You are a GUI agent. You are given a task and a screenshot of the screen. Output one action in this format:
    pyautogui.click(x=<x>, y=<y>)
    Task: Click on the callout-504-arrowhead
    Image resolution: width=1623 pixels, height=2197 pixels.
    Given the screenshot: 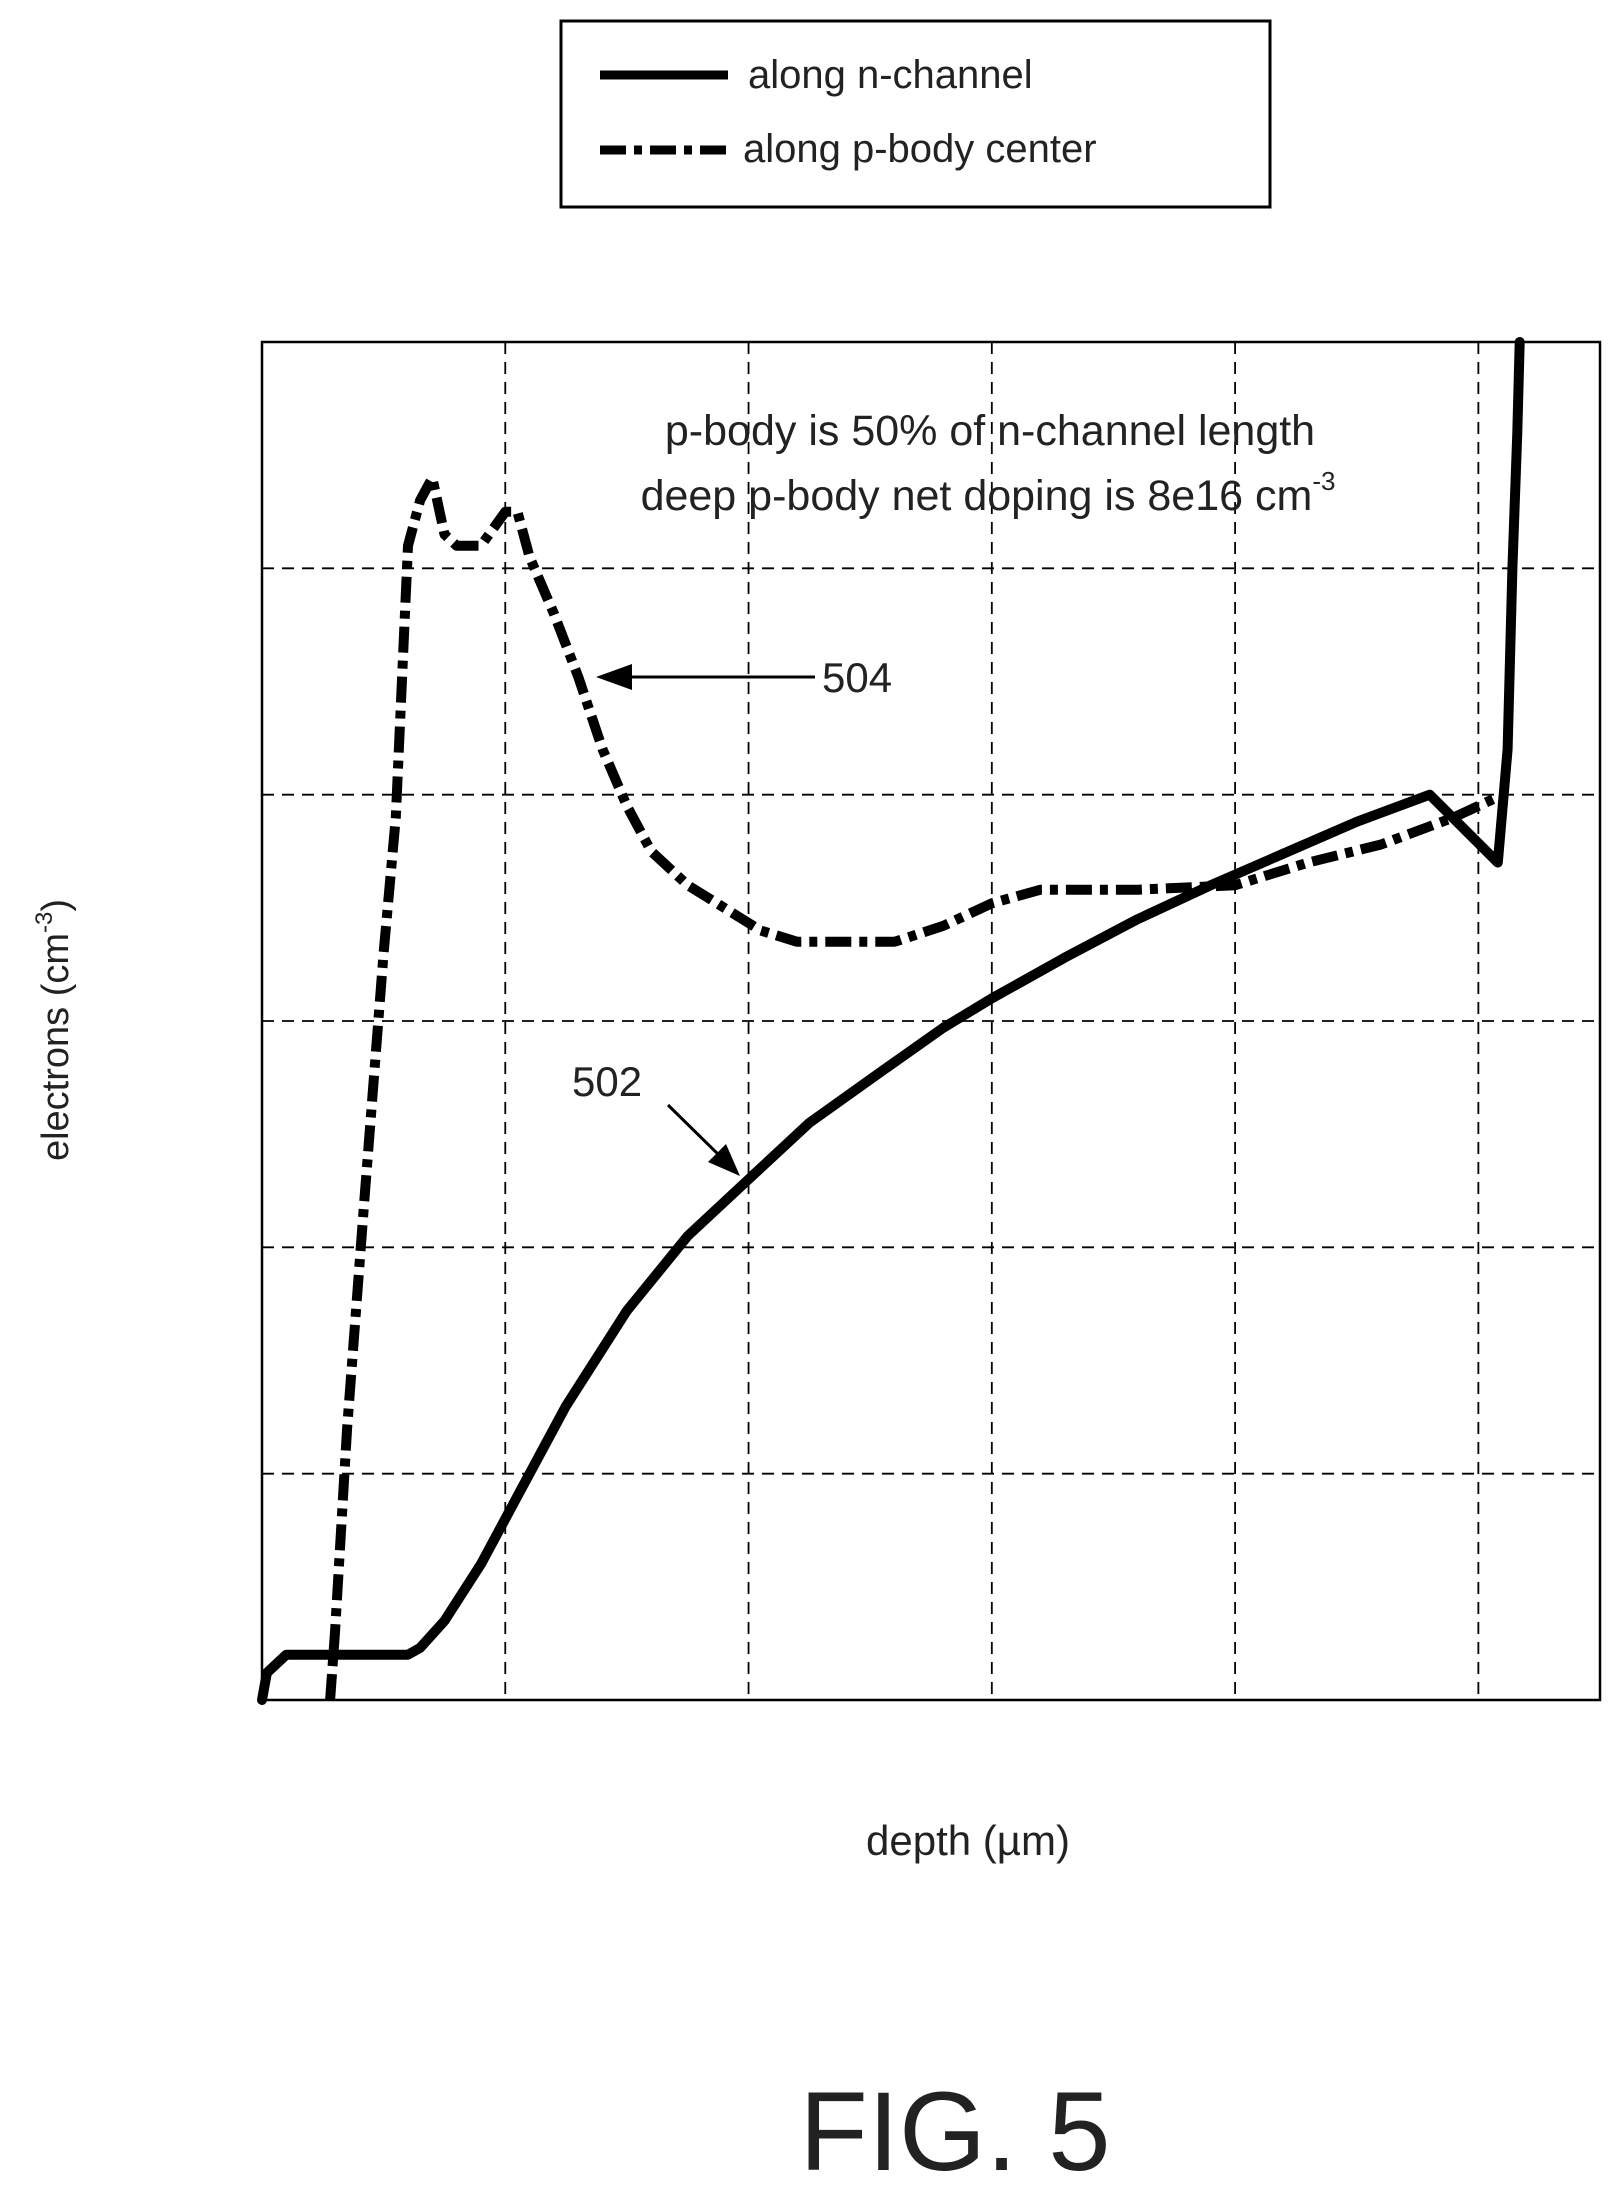 What is the action you would take?
    pyautogui.click(x=614, y=677)
    